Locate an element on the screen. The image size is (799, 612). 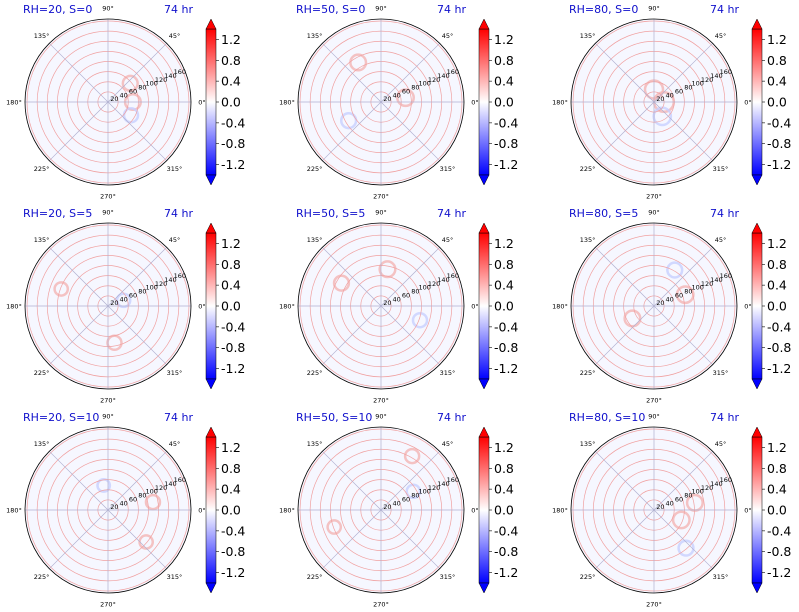
colorbar-extend-min is located at coordinates (757, 384).